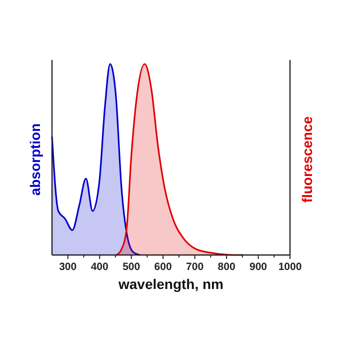 This screenshot has height=350, width=350. What do you see at coordinates (195, 267) in the screenshot?
I see `x-tick-label: 700` at bounding box center [195, 267].